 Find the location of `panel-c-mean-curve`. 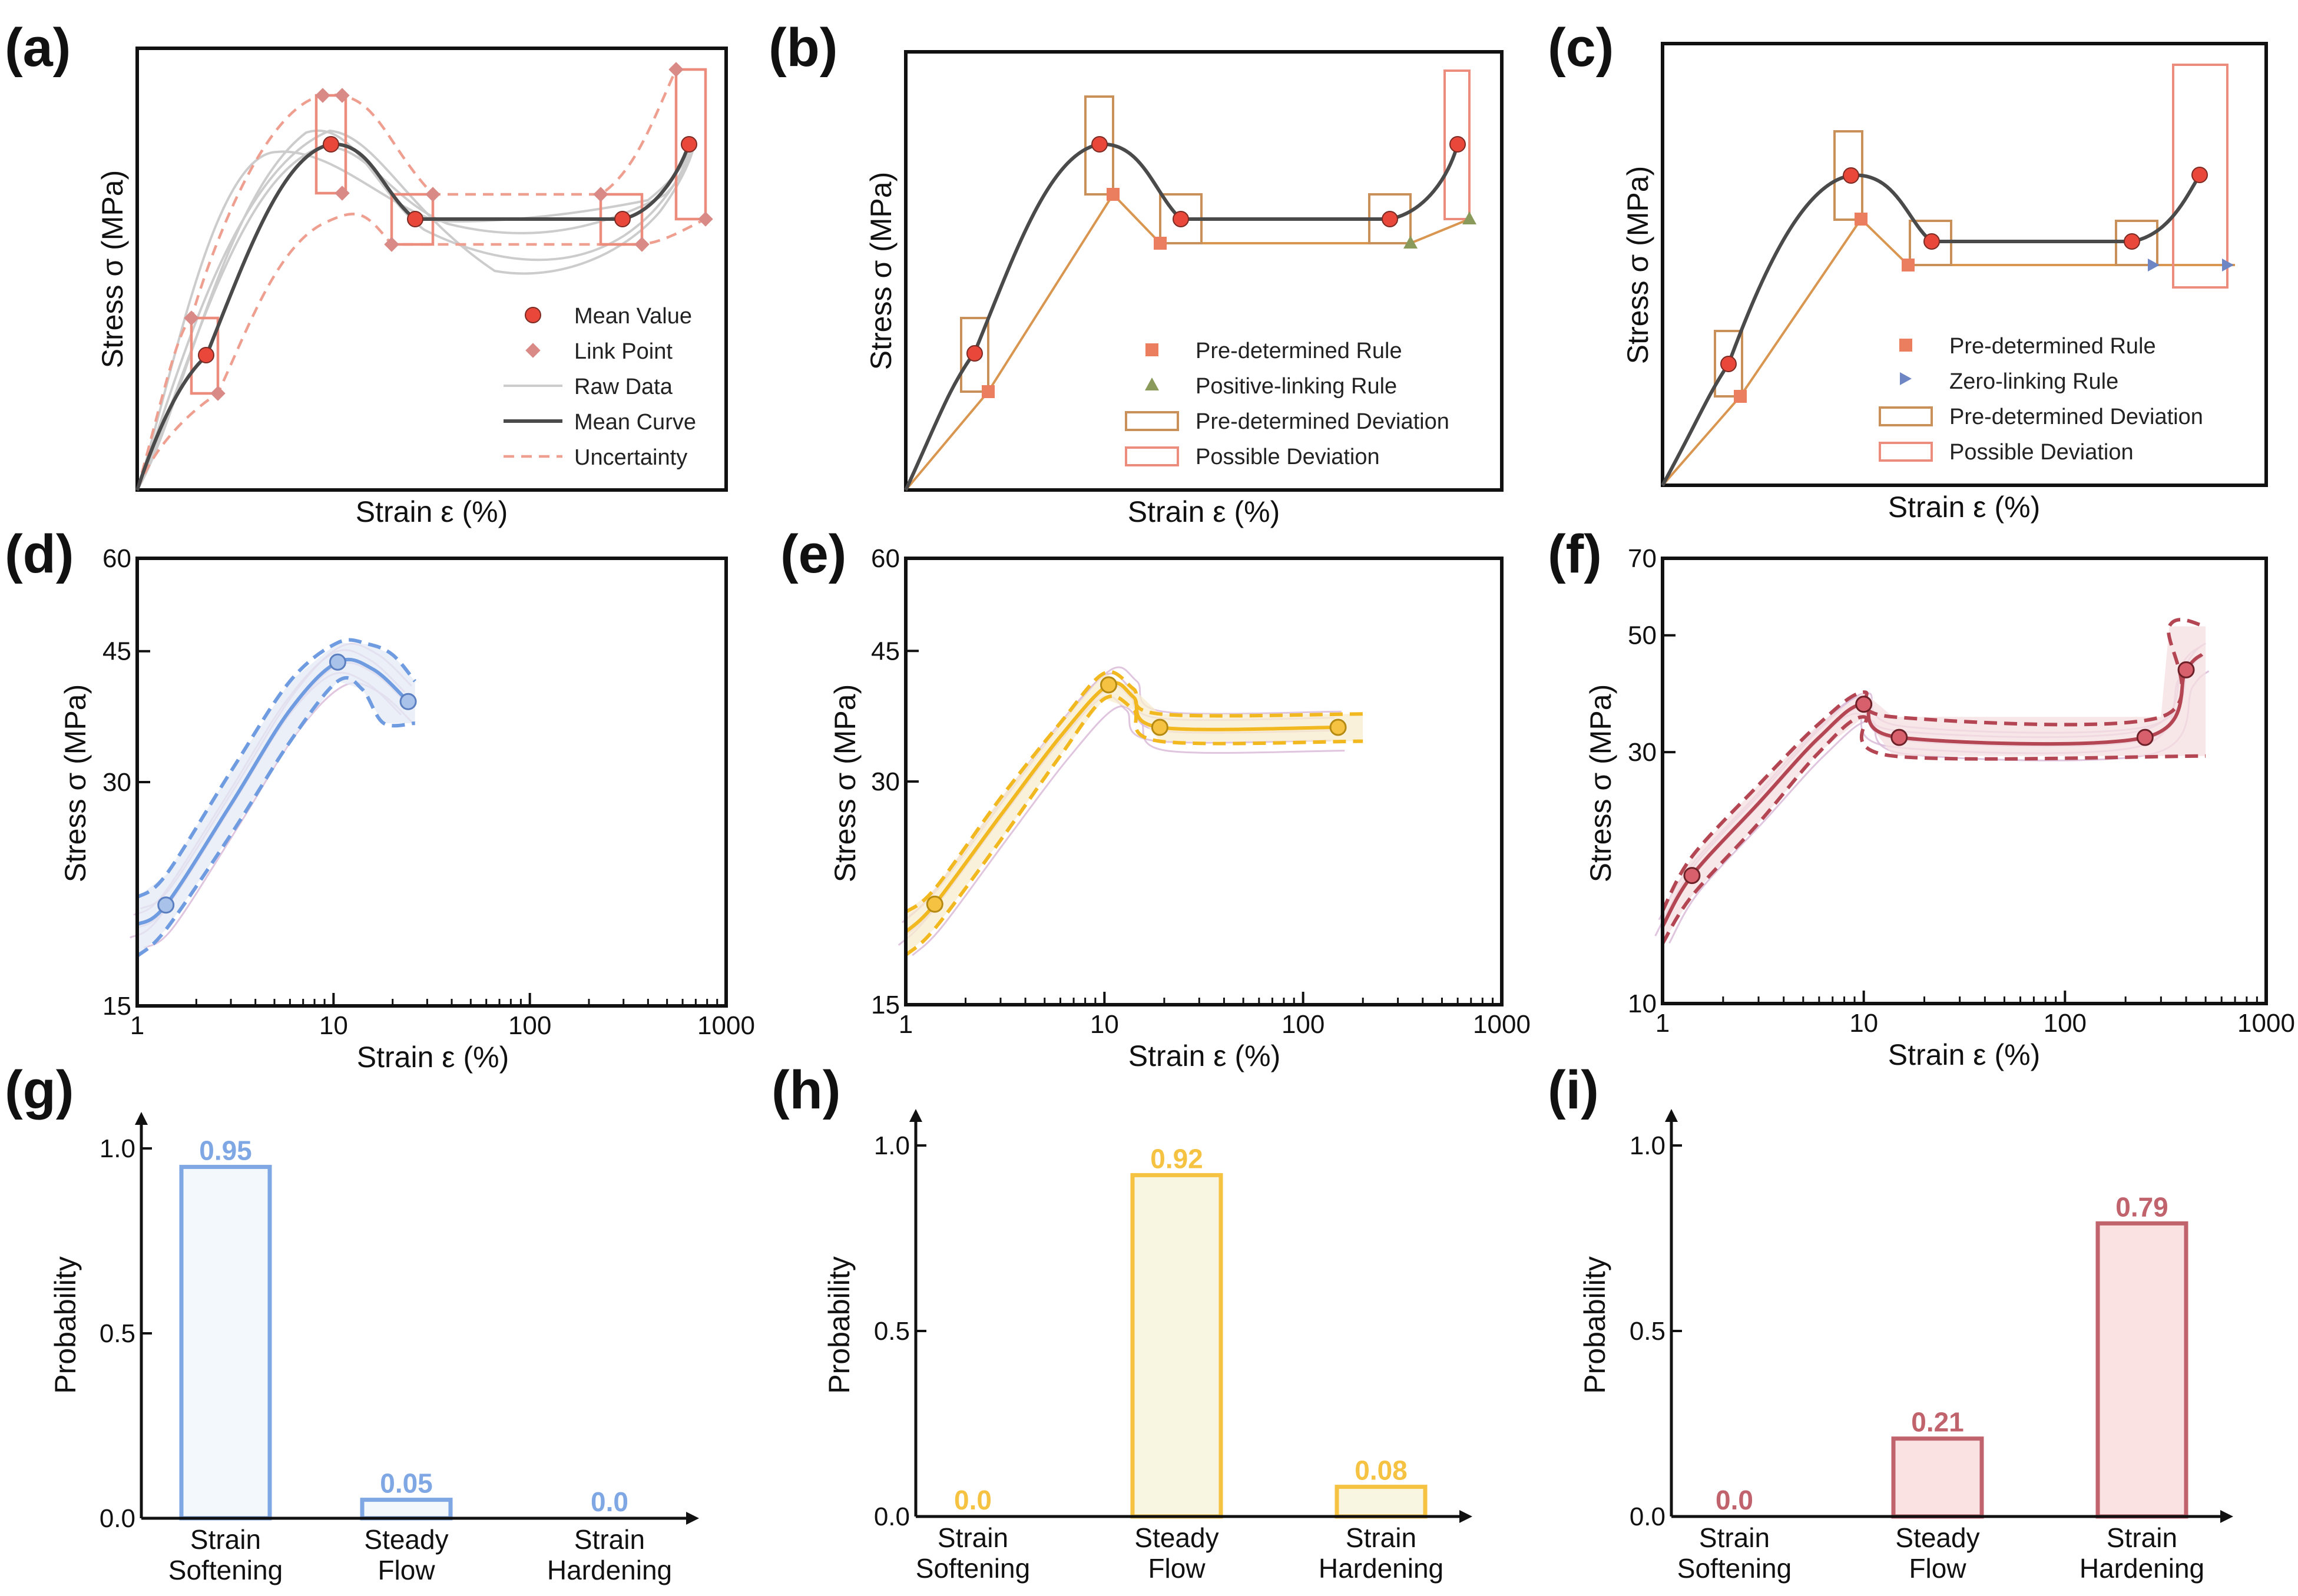

panel-c-mean-curve is located at coordinates (1931, 330).